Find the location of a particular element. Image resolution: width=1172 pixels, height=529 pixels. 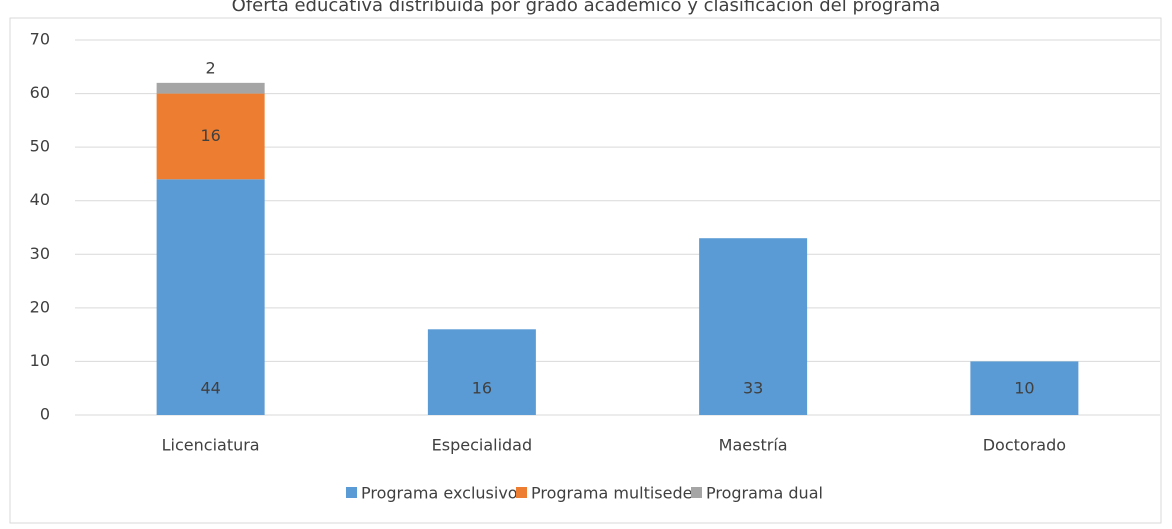

y-tick-label: 50 is located at coordinates (40, 146).